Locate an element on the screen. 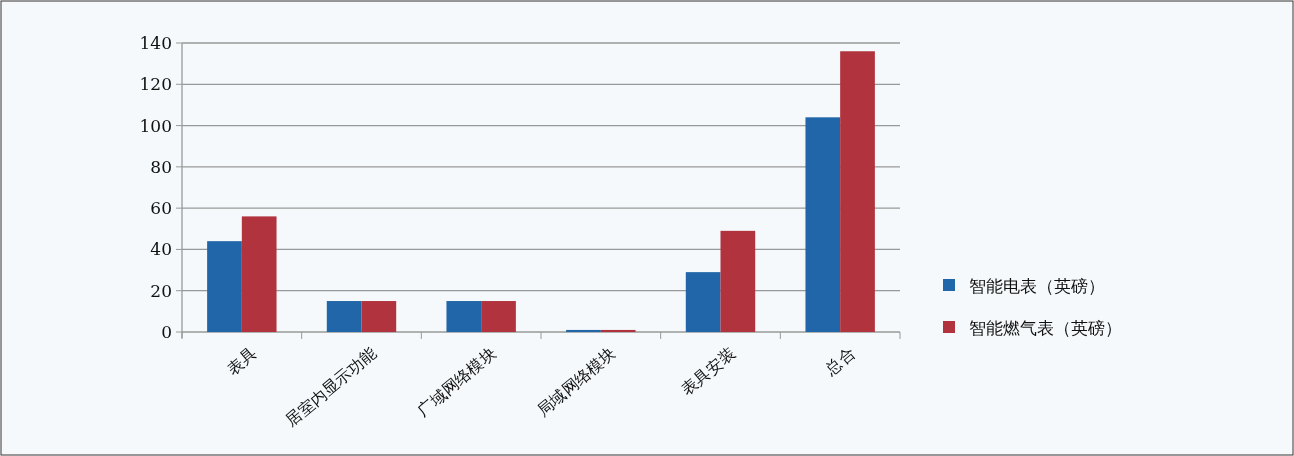  y-tick-label: 40 is located at coordinates (161, 249).